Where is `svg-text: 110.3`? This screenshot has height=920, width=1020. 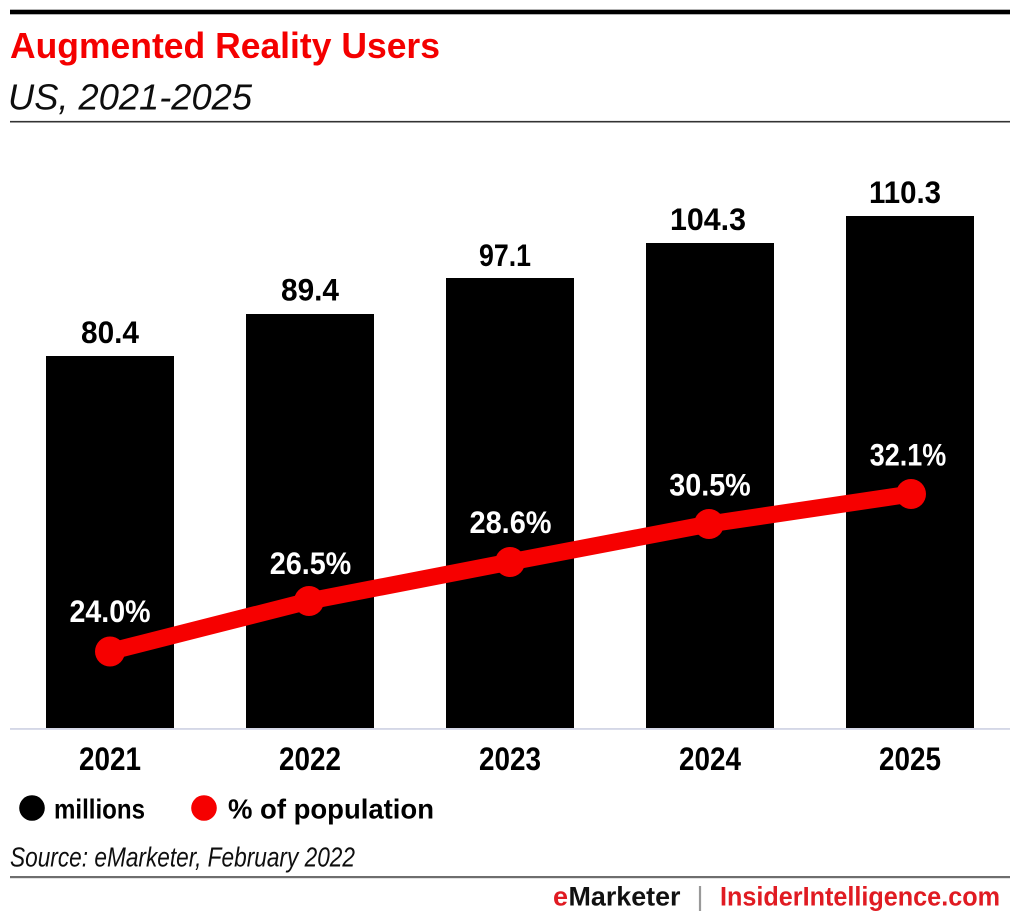 svg-text: 110.3 is located at coordinates (905, 192).